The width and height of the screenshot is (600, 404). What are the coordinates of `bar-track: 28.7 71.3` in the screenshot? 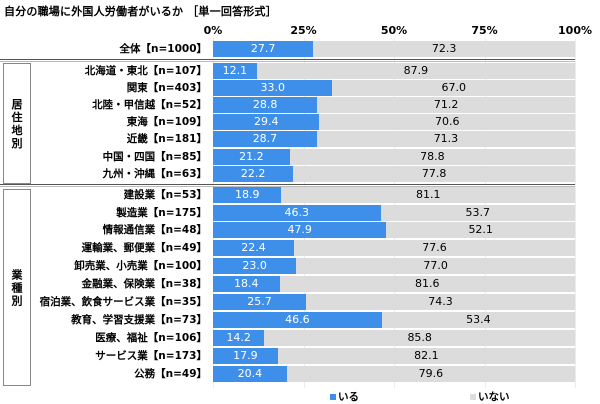 It's located at (394, 139).